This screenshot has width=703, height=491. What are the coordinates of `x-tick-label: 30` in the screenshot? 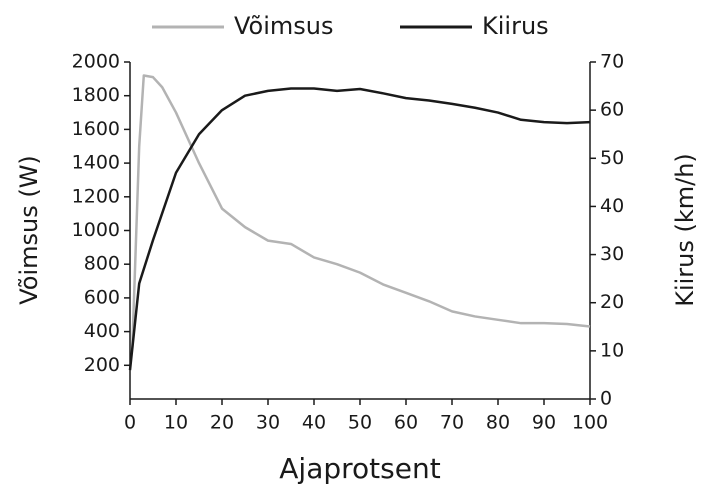 It's located at (268, 423).